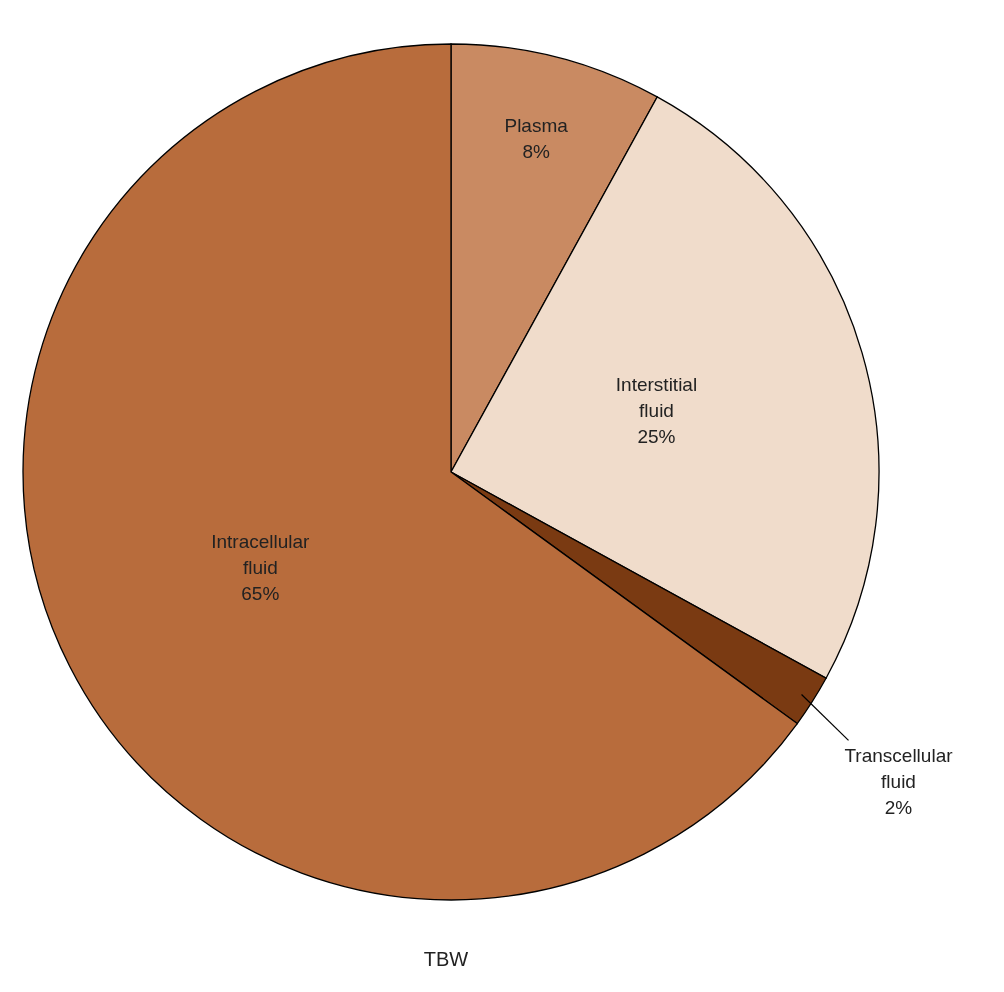 The image size is (1004, 992). Describe the element at coordinates (261, 555) in the screenshot. I see `slice-label: Intracellular fluid` at that location.